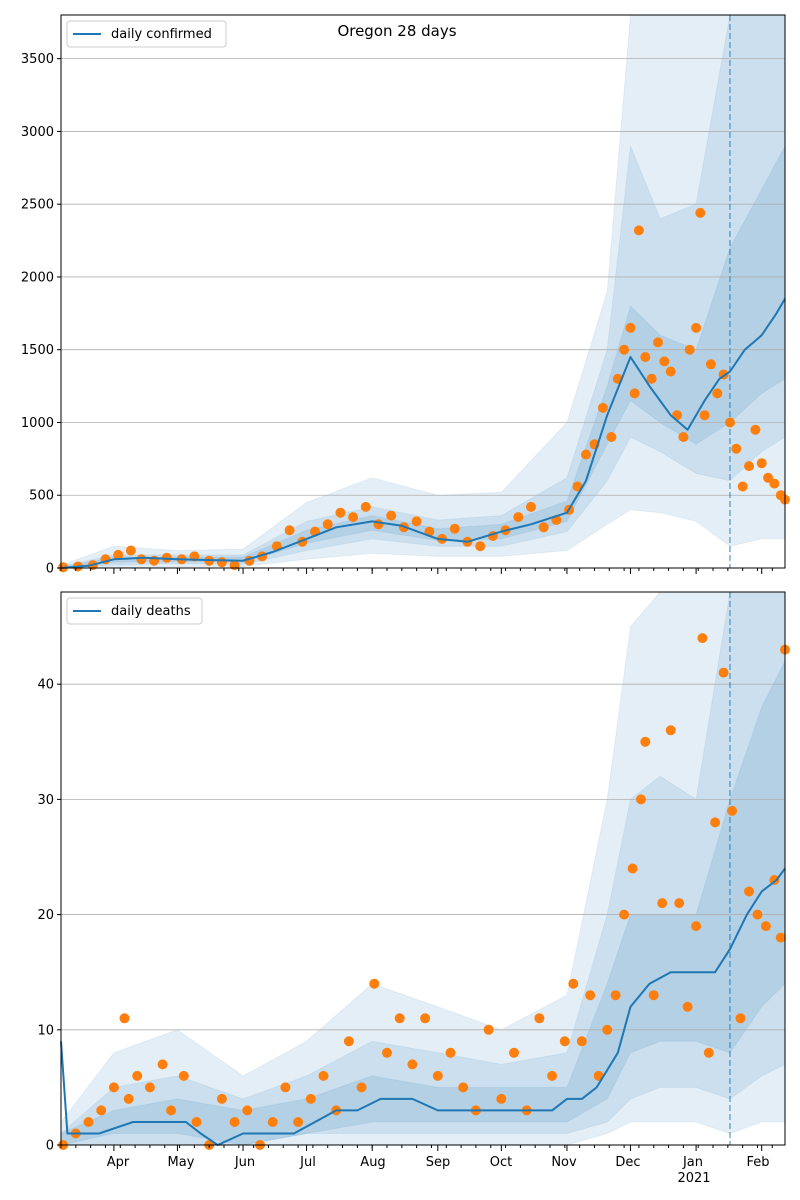  What do you see at coordinates (37, 59) in the screenshot?
I see `confirmed-ytick-label: 3500` at bounding box center [37, 59].